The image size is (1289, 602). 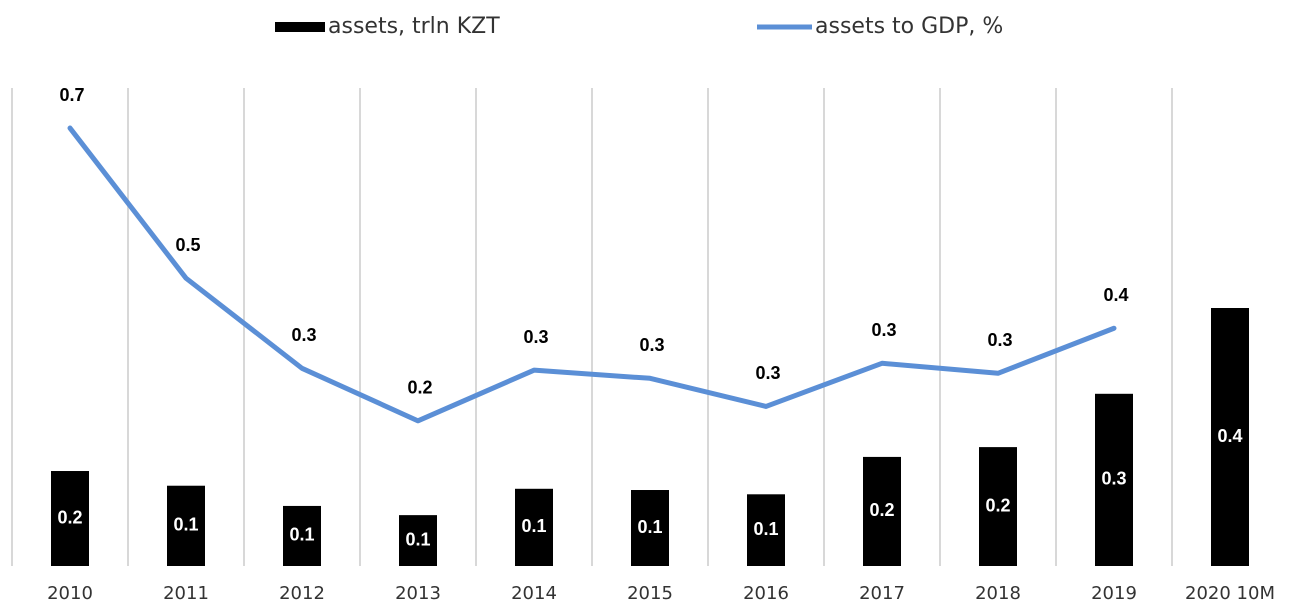 What do you see at coordinates (909, 26) in the screenshot?
I see `legend-label: assets to GDP, %` at bounding box center [909, 26].